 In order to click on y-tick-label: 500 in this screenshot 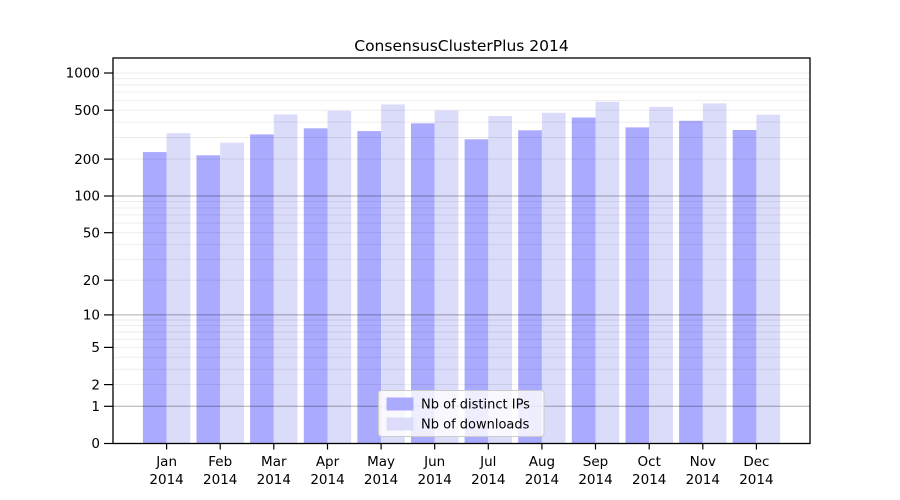, I will do `click(87, 111)`.